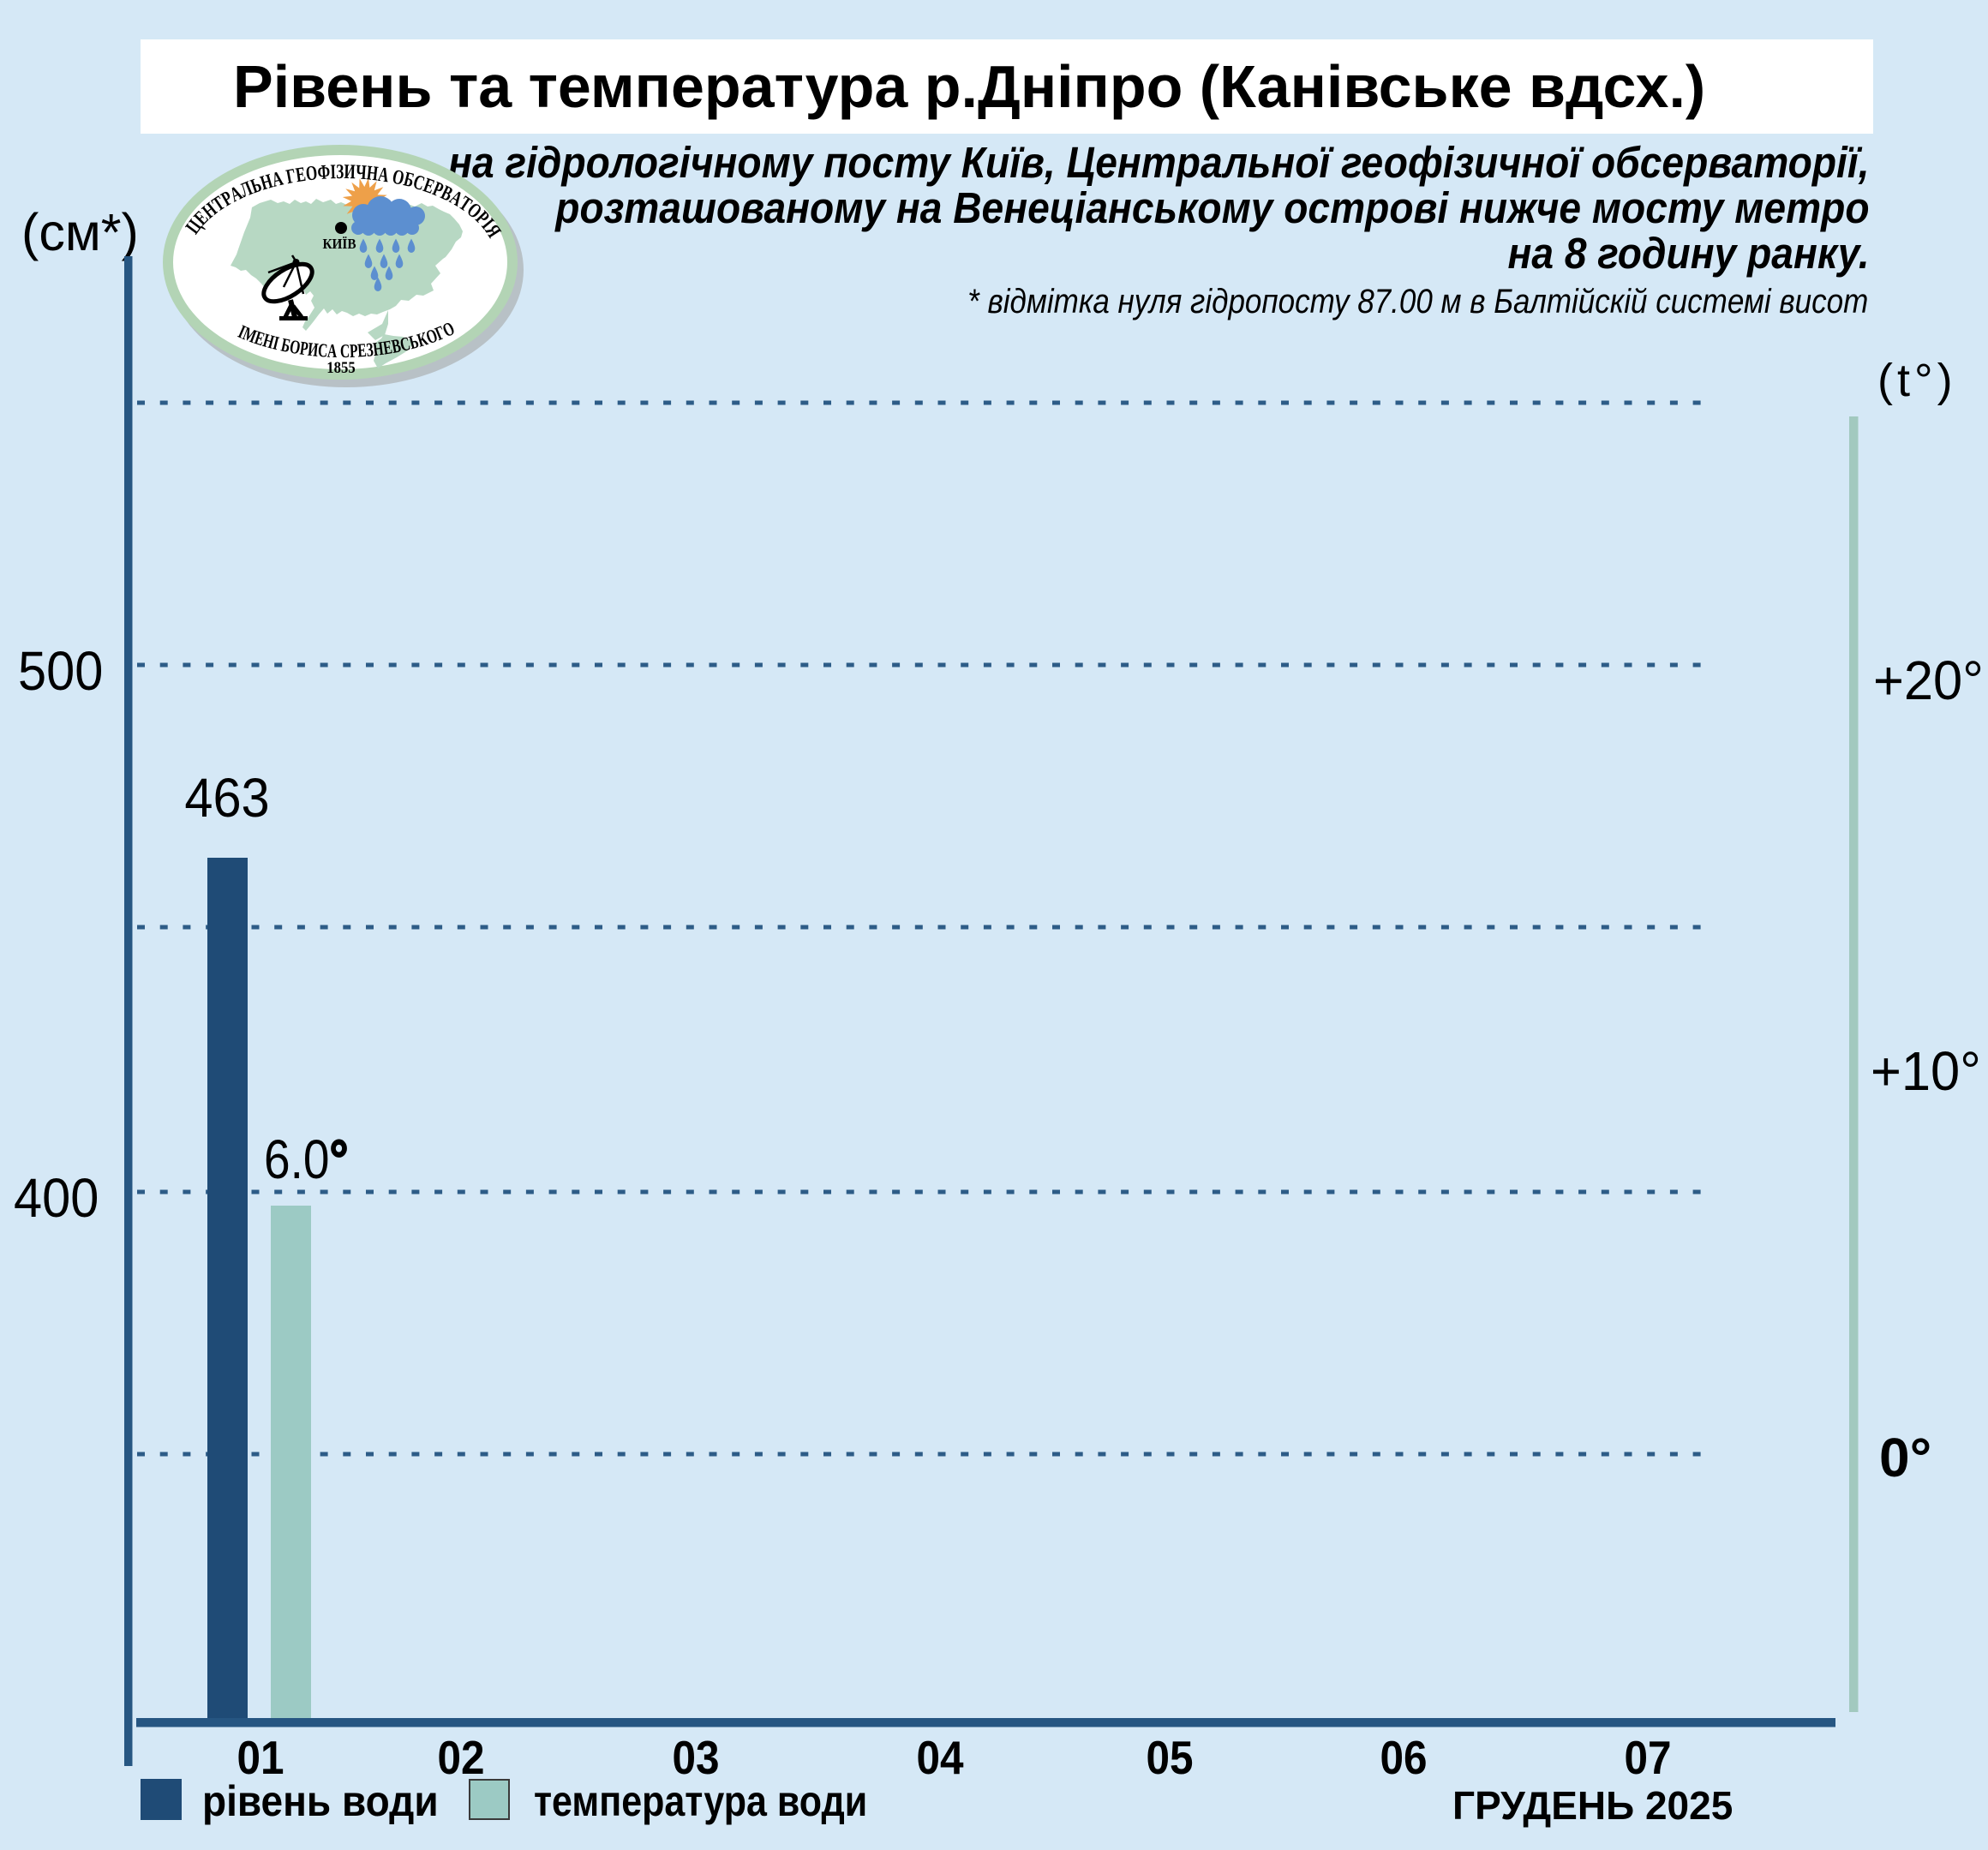 The image size is (1988, 1850). What do you see at coordinates (324, 171) in the screenshot?
I see `svg-text: Ф` at bounding box center [324, 171].